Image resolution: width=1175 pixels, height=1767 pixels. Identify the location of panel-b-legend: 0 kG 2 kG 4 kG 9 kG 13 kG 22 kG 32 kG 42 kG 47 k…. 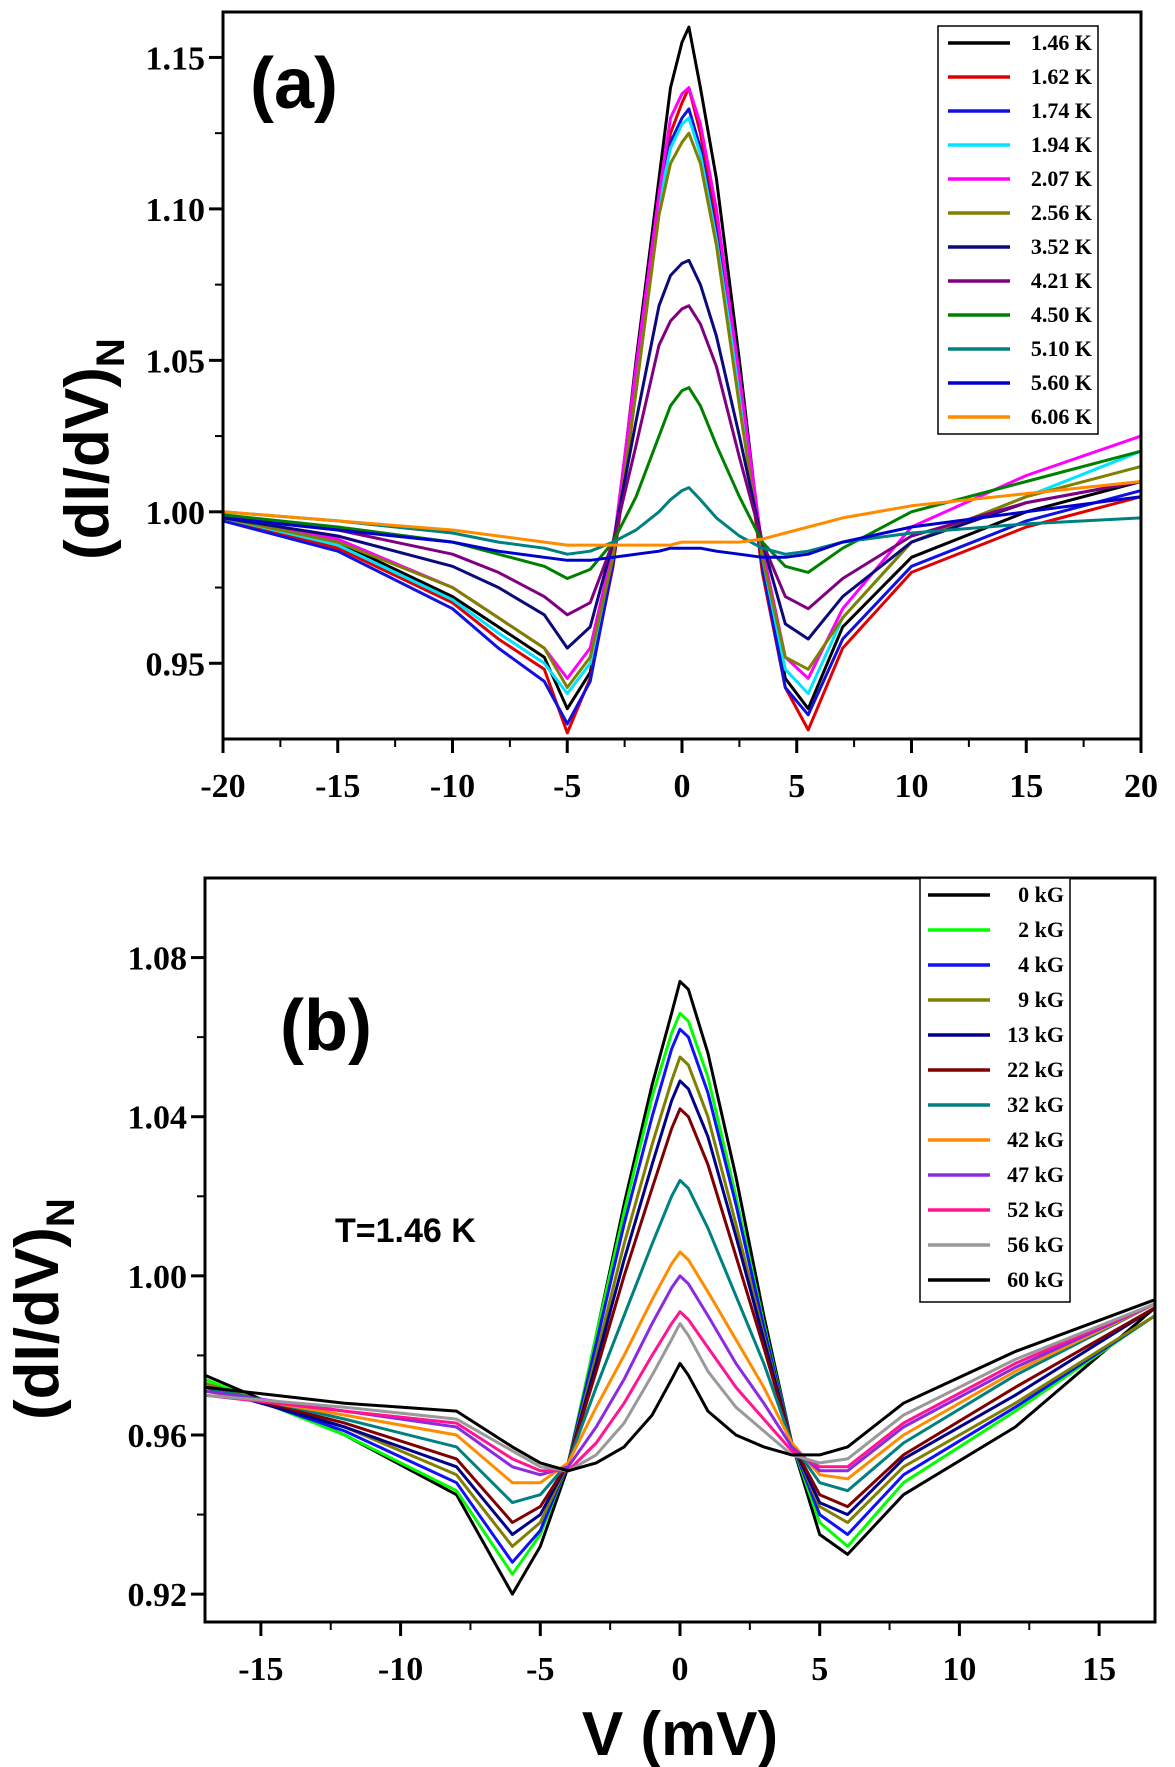
(995, 1090).